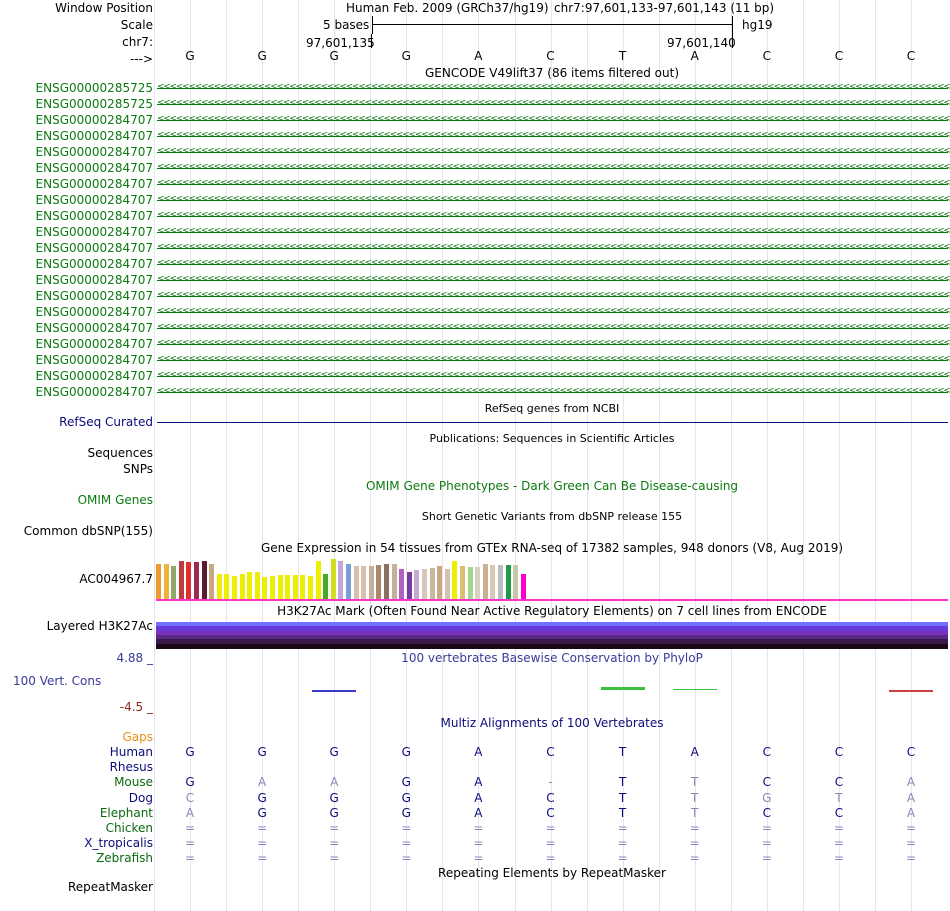 This screenshot has height=911, width=950. Describe the element at coordinates (126, 812) in the screenshot. I see `multiz-species-label: Elephant` at that location.